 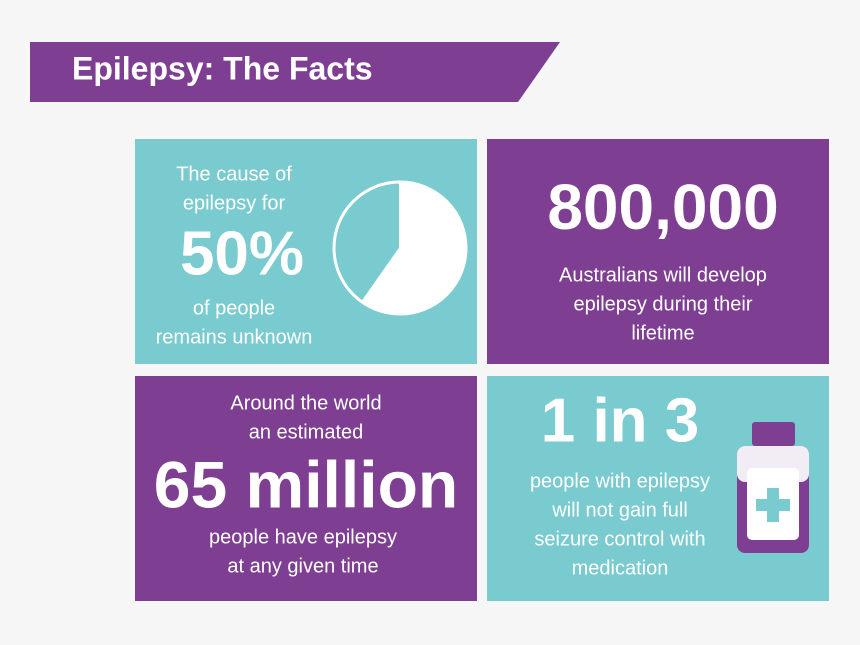 What do you see at coordinates (620, 481) in the screenshot?
I see `body-text: people with epilepsy` at bounding box center [620, 481].